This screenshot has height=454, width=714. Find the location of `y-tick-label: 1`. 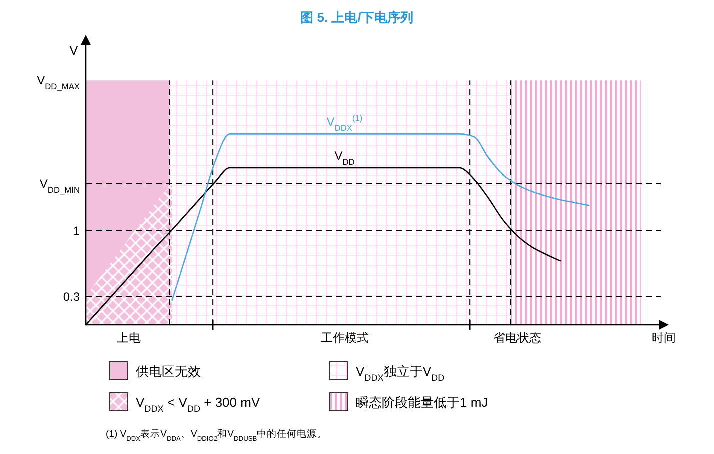

y-tick-label: 1 is located at coordinates (76, 231).